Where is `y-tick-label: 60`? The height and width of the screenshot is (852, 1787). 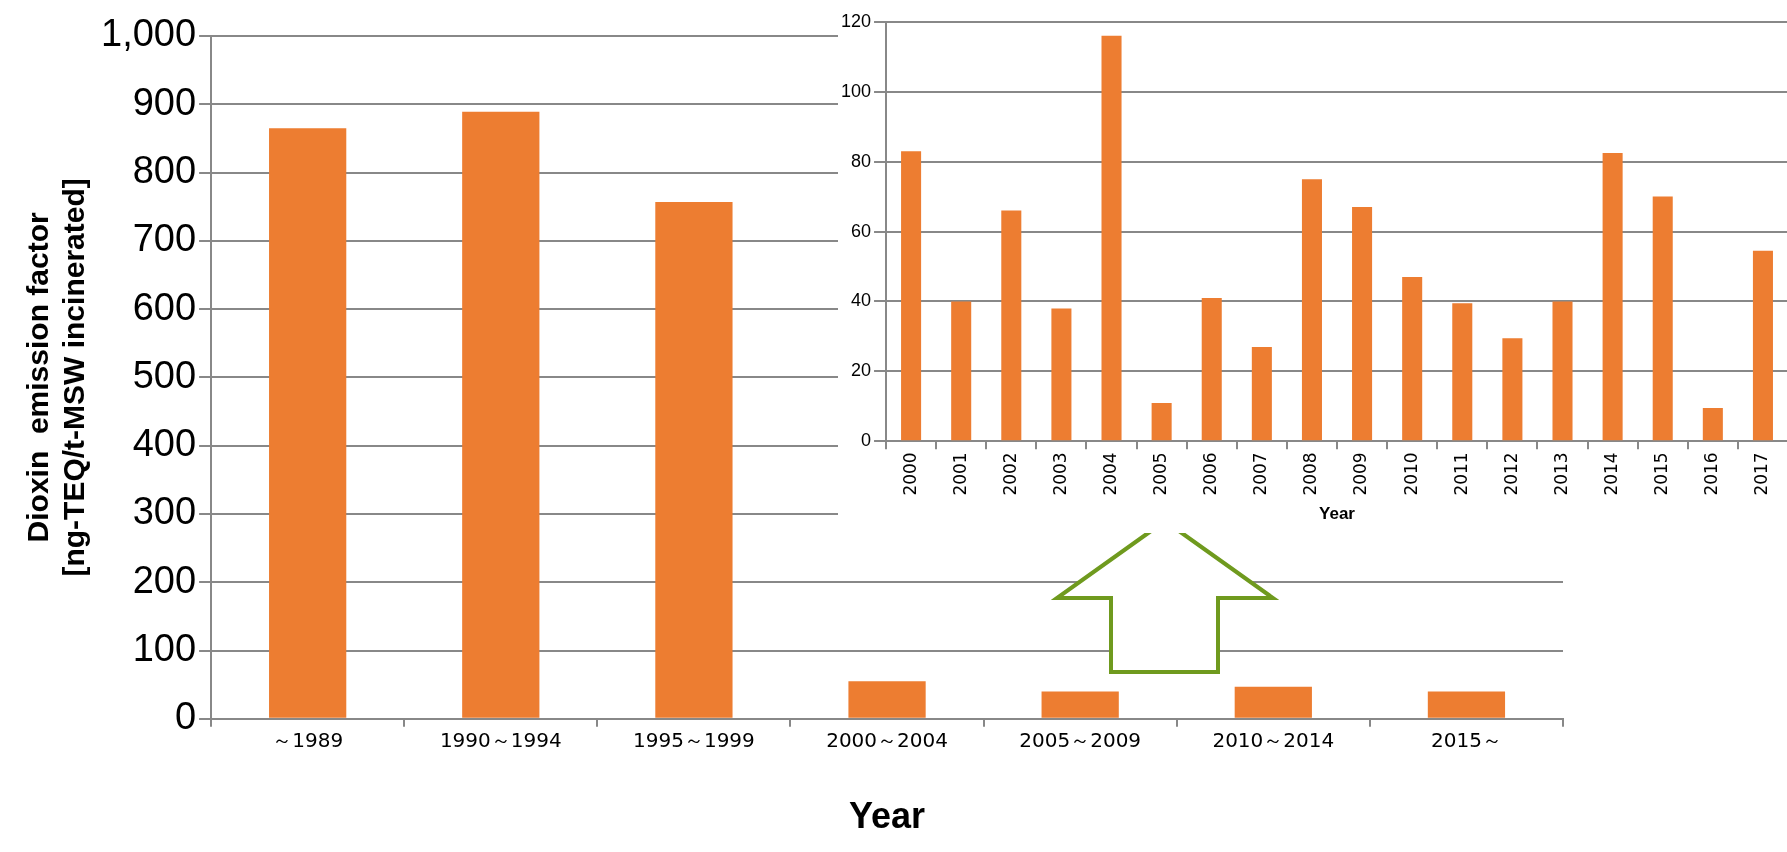
y-tick-label: 60 is located at coordinates (861, 230).